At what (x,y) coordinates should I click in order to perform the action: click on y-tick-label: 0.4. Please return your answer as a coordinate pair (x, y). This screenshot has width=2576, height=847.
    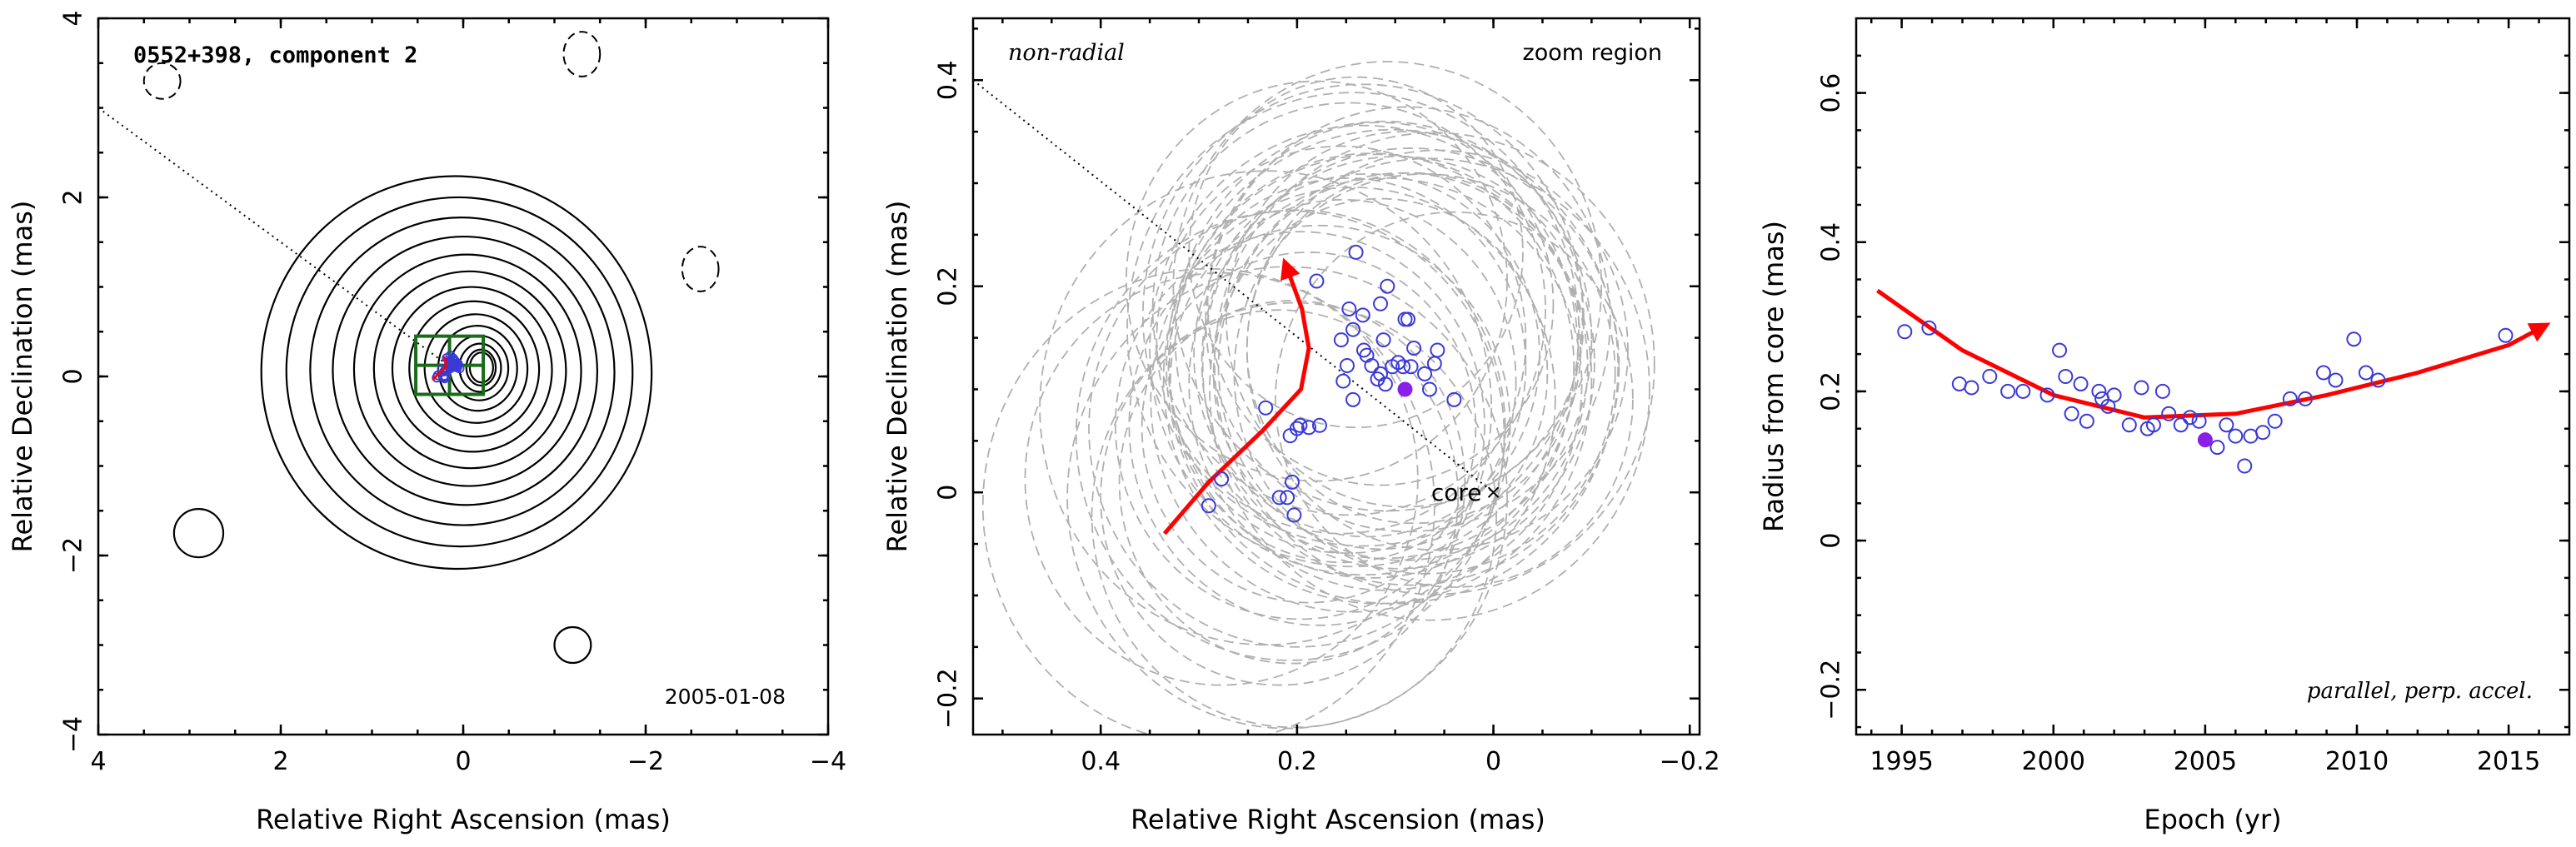
    Looking at the image, I should click on (1831, 242).